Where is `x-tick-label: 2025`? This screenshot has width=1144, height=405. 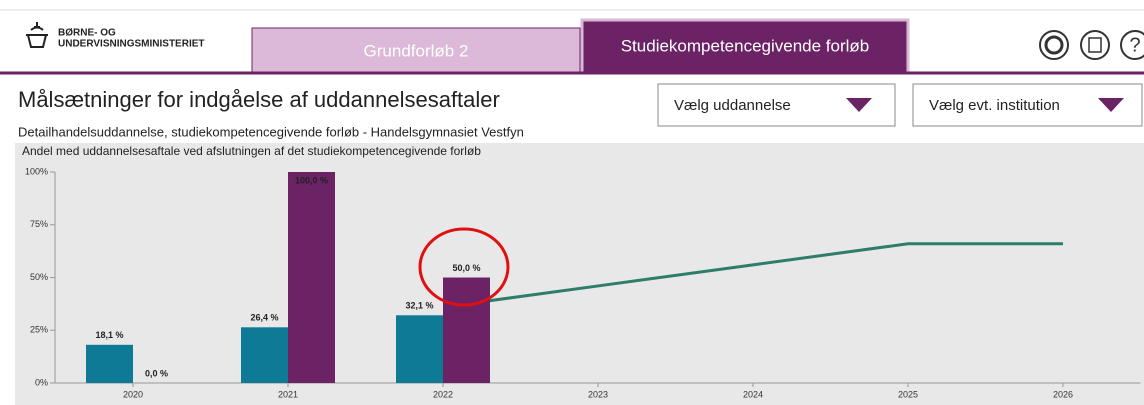 x-tick-label: 2025 is located at coordinates (908, 394).